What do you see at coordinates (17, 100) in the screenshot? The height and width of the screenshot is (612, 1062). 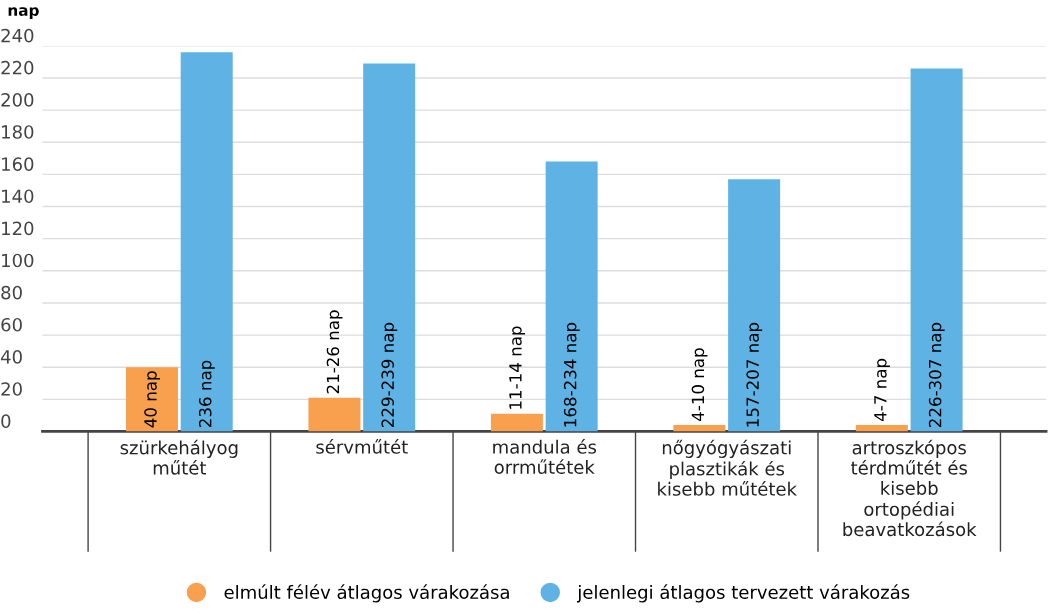 I see `y-tick-label: 200` at bounding box center [17, 100].